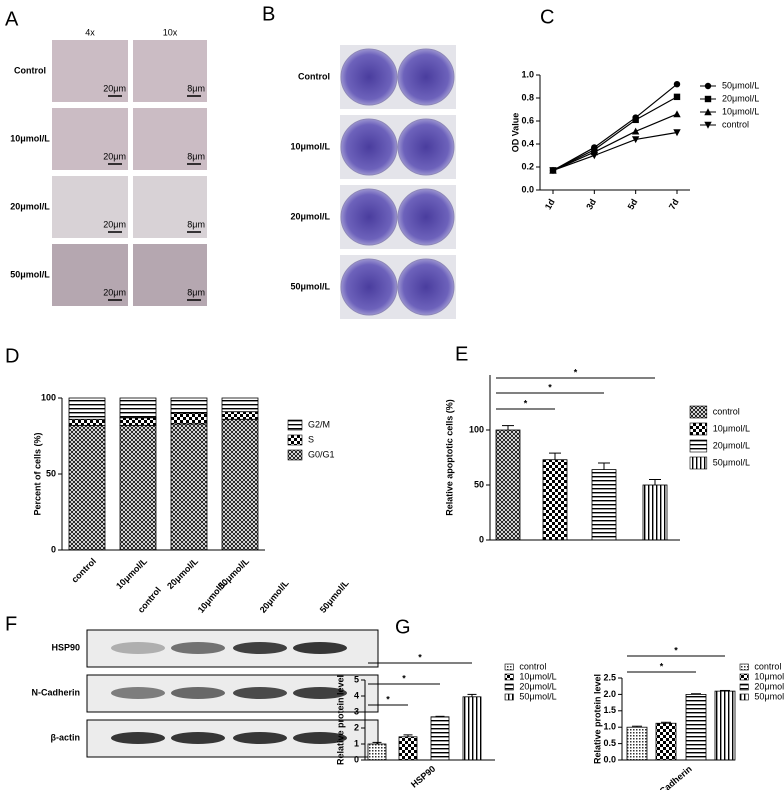  What do you see at coordinates (356, 727) in the screenshot?
I see `y-tick-label: 2` at bounding box center [356, 727].